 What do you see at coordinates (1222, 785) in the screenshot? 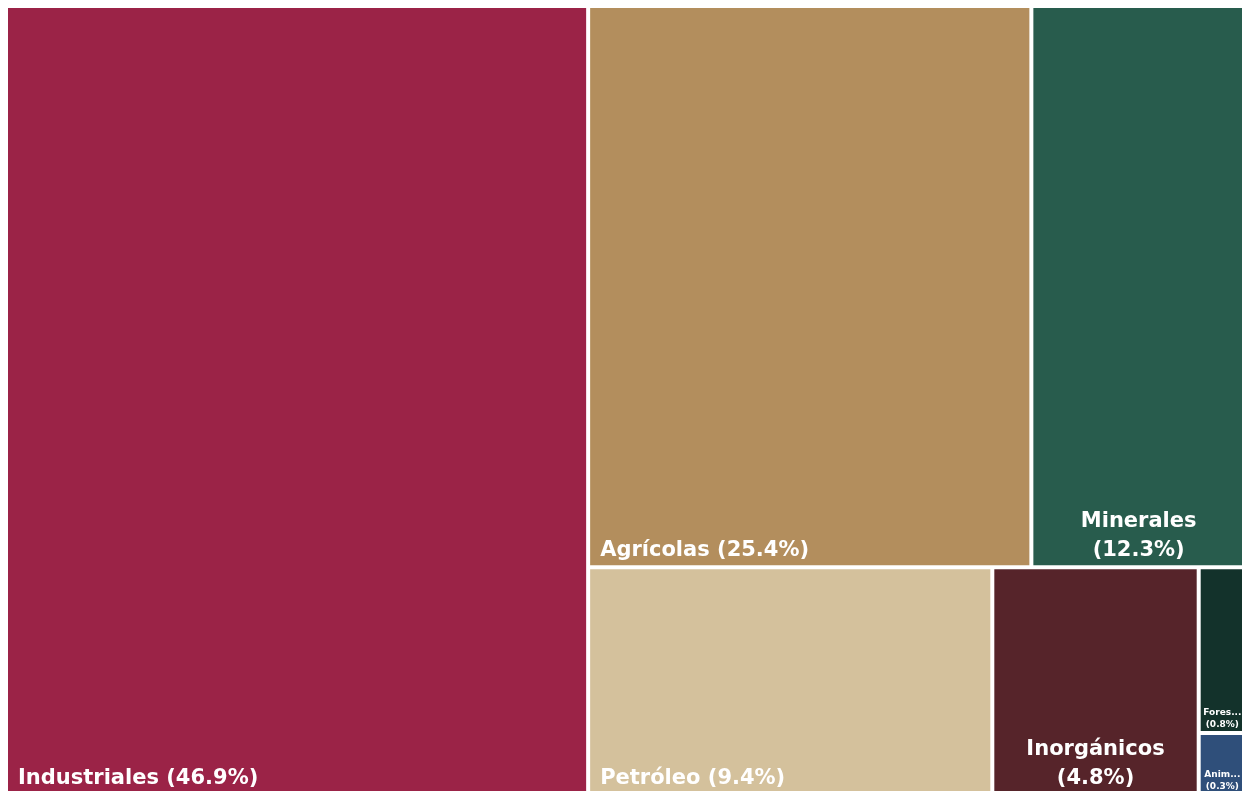
I see `data-label: (0.3%)` at bounding box center [1222, 785].